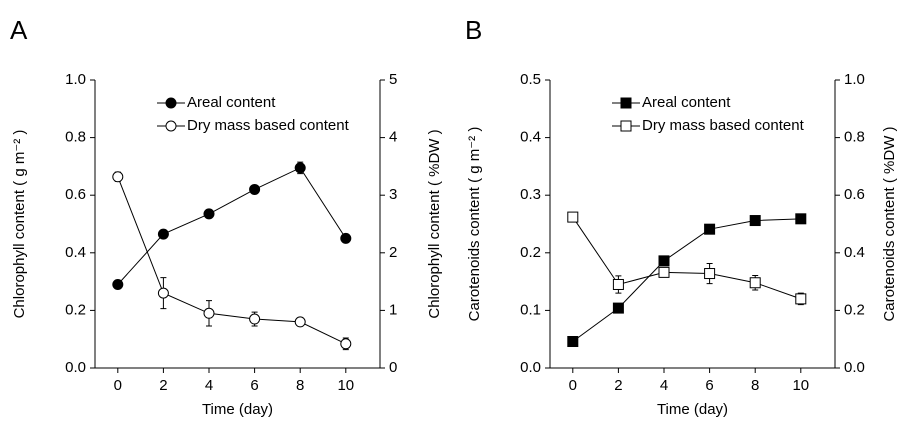 The image size is (909, 424). I want to click on y2-tick-label: 1.0, so click(854, 79).